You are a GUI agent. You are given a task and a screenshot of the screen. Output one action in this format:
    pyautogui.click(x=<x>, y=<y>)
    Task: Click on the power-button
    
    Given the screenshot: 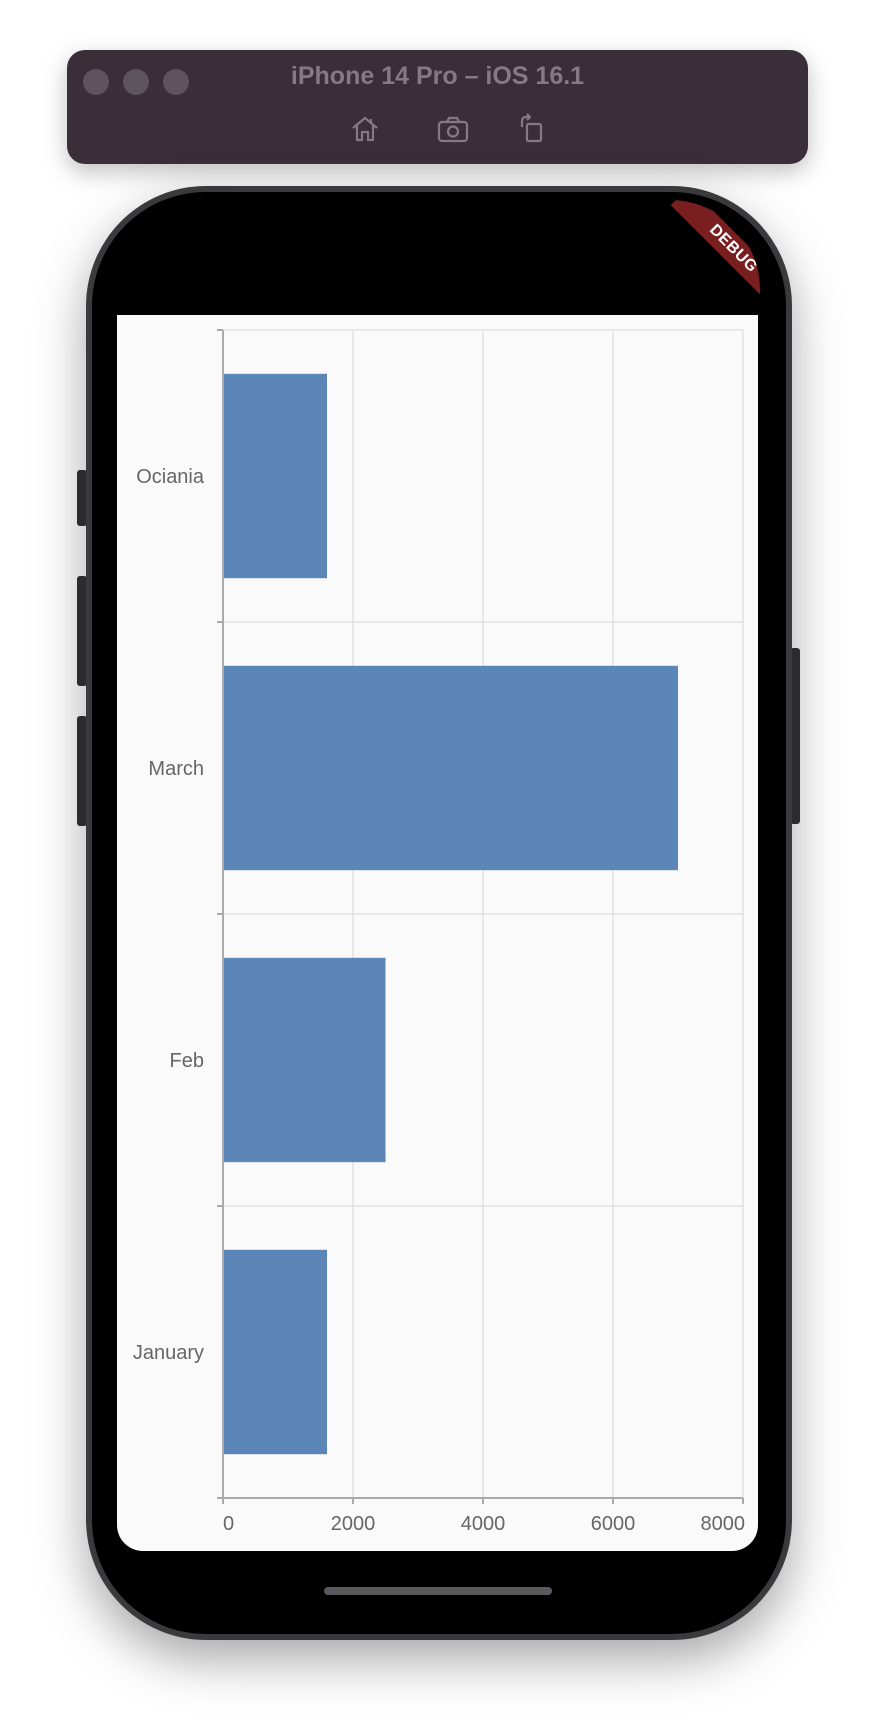 What is the action you would take?
    pyautogui.click(x=795, y=736)
    